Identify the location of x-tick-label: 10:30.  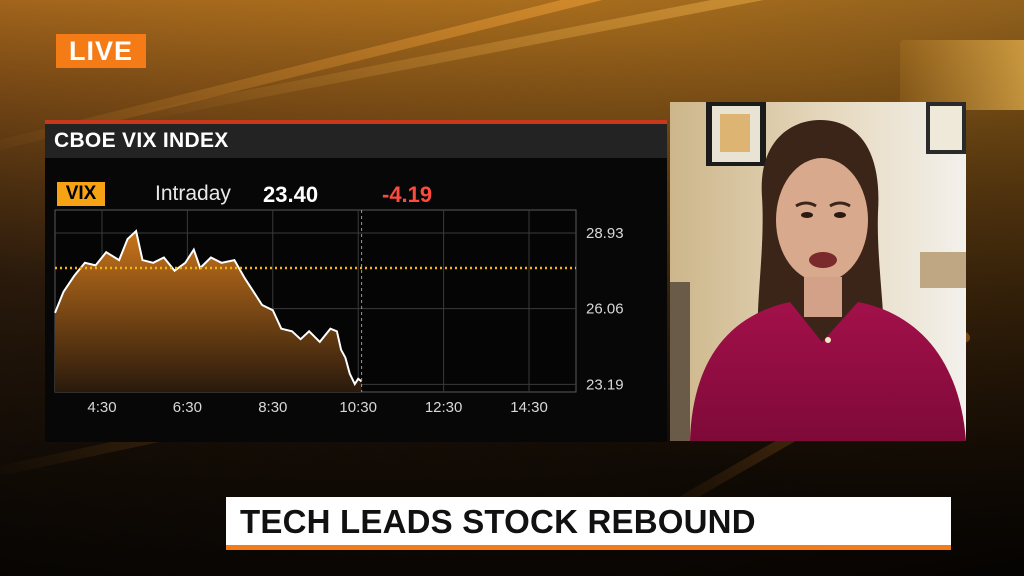
(358, 407).